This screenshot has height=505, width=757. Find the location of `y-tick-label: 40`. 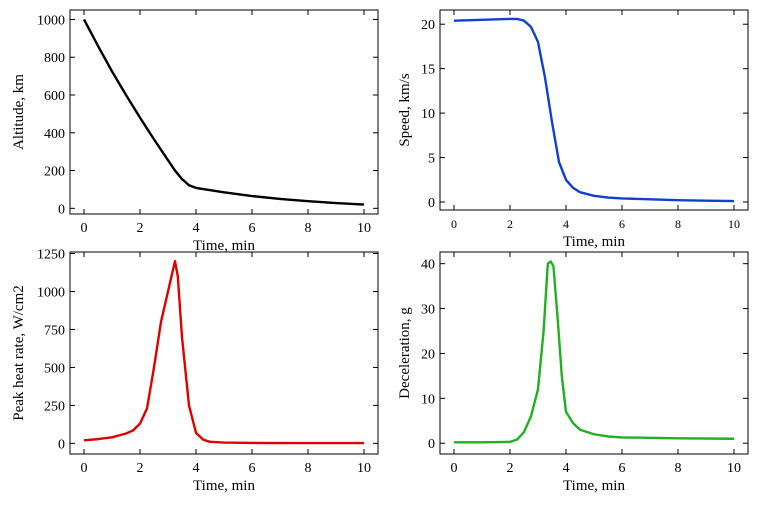

y-tick-label: 40 is located at coordinates (428, 265).